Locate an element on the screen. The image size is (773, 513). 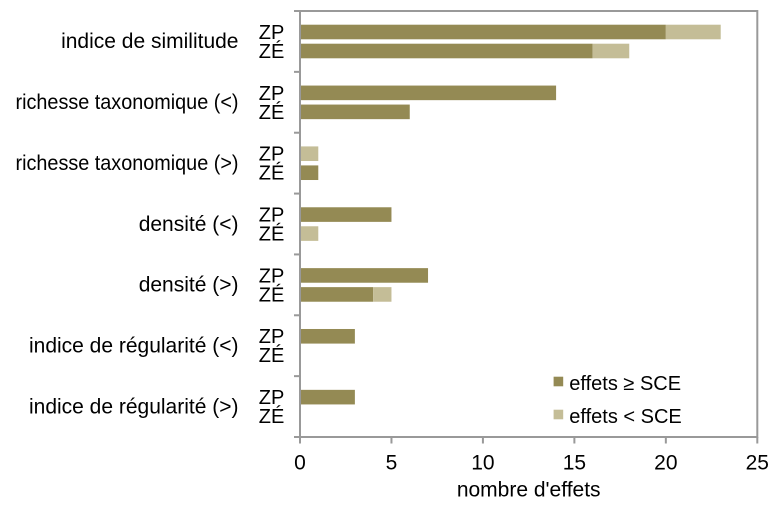
svg-text: nombre d'effets is located at coordinates (529, 489).